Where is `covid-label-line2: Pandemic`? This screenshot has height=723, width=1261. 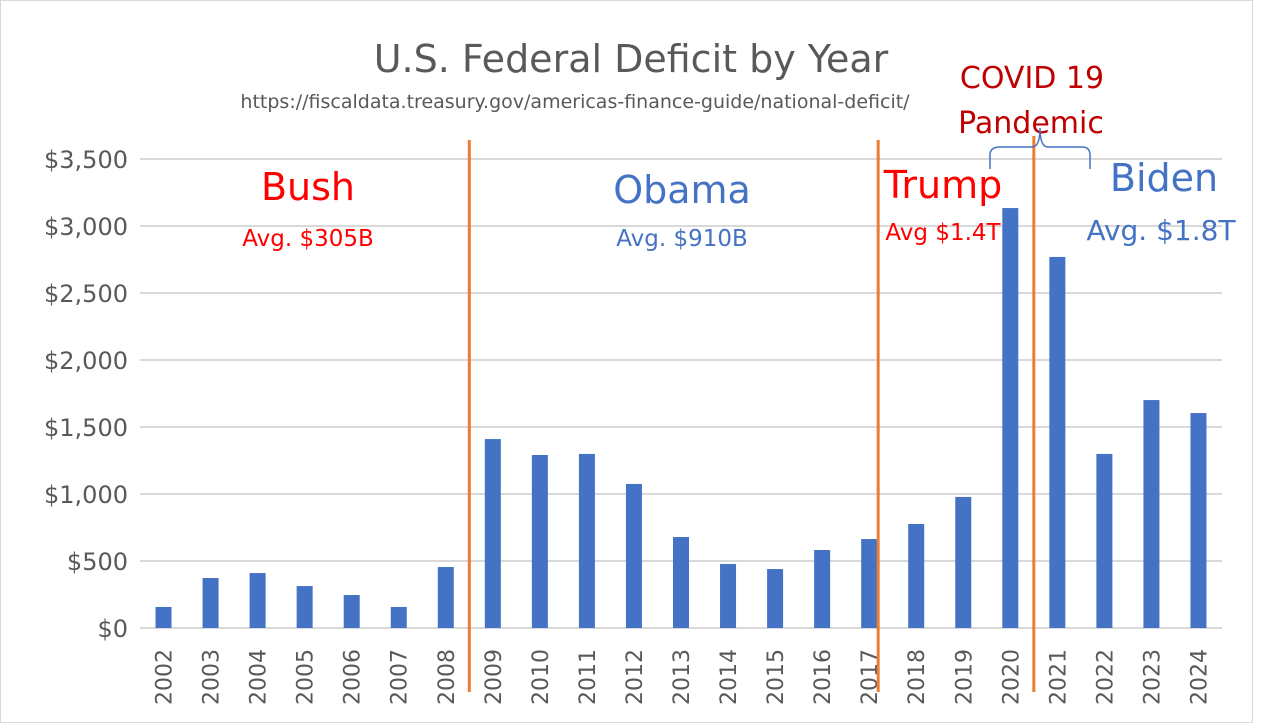
covid-label-line2: Pandemic is located at coordinates (1031, 123).